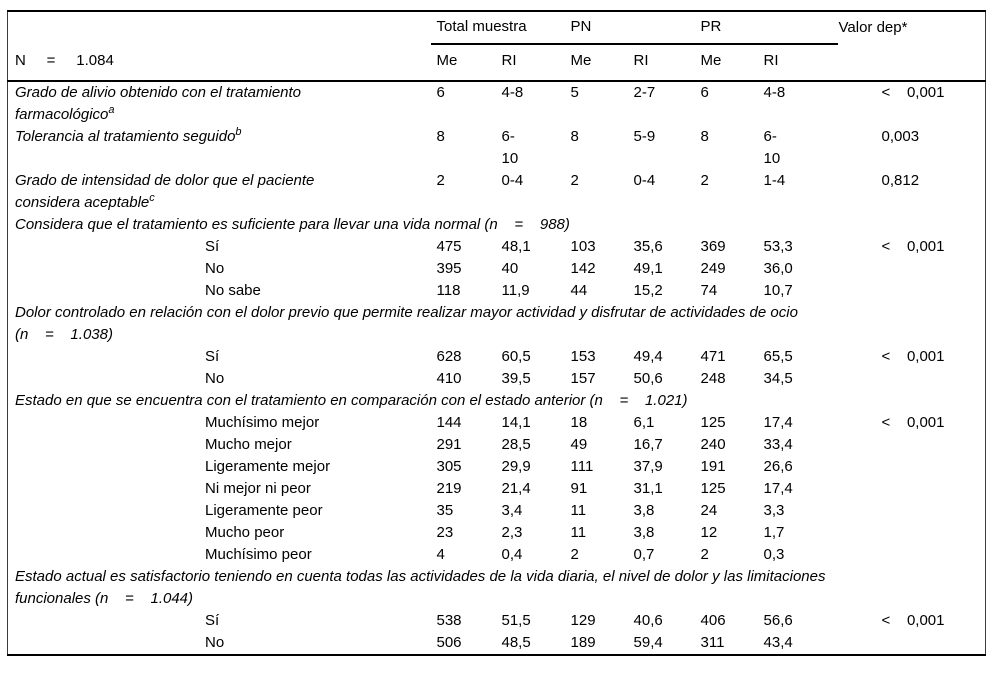  I want to click on cell-value: 4, so click(440, 554).